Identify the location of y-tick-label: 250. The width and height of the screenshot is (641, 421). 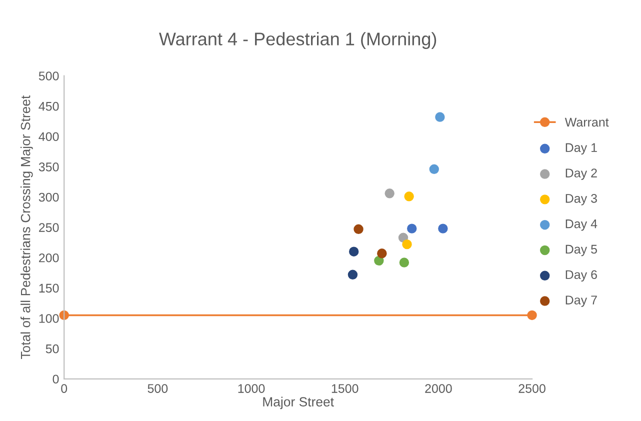
(49, 227).